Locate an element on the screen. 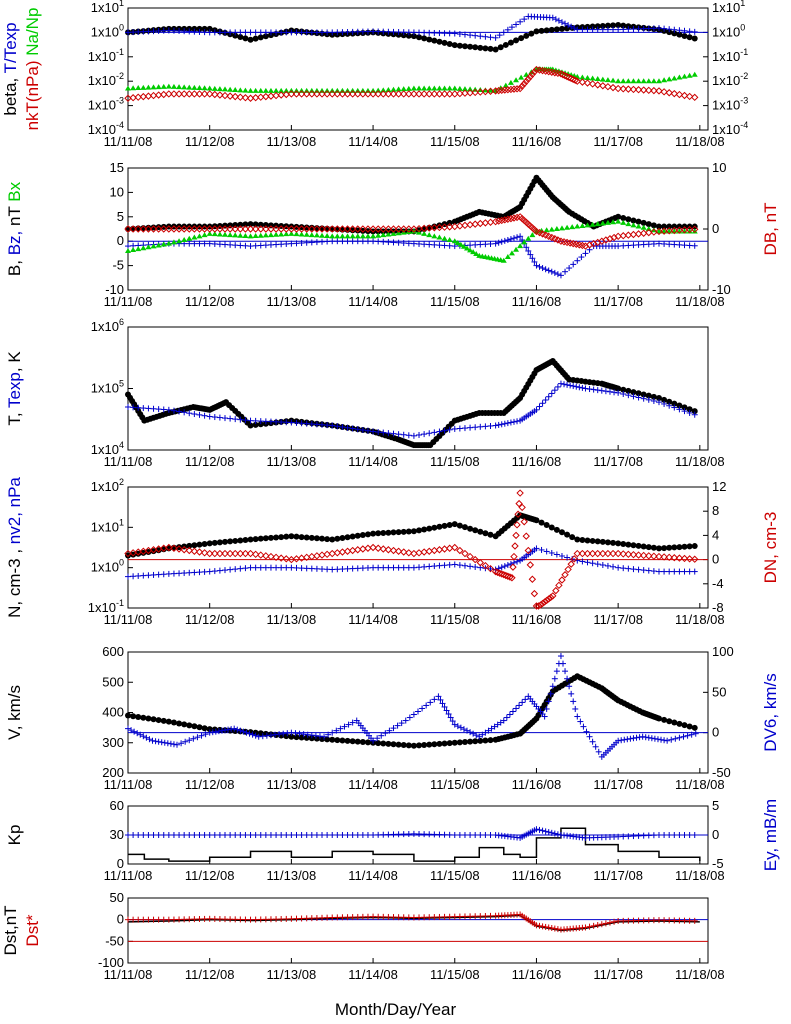 Image resolution: width=791 pixels, height=1024 pixels. panel-6-ytick-label-left: 60 is located at coordinates (117, 805).